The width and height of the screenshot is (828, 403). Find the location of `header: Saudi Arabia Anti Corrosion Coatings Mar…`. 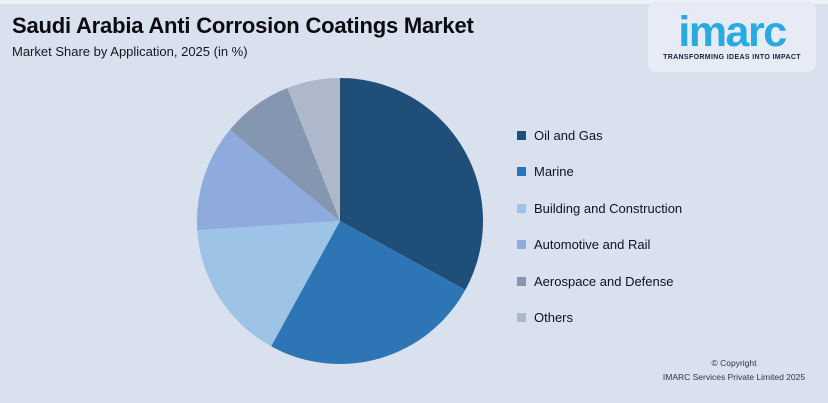

header: Saudi Arabia Anti Corrosion Coatings Mar… is located at coordinates (243, 36).